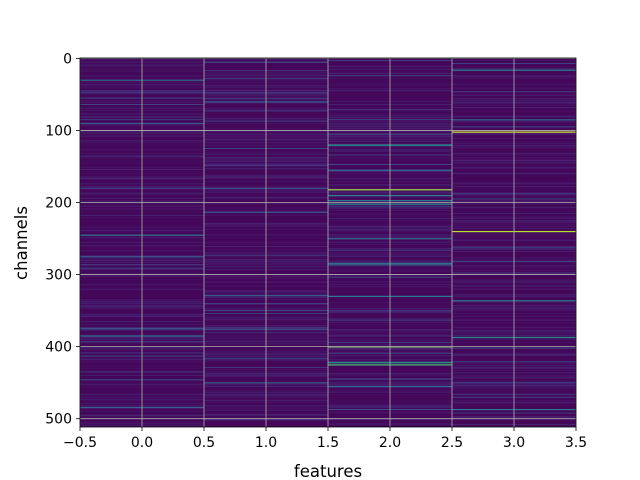  I want to click on x-tick-label: 2.0, so click(390, 443).